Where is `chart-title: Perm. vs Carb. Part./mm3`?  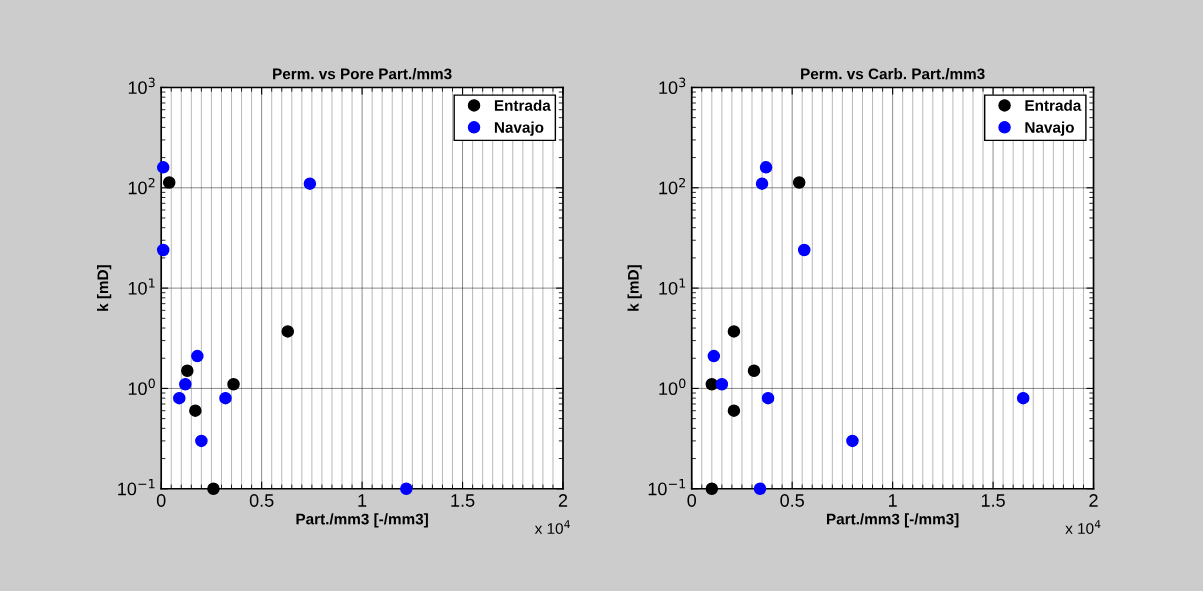
chart-title: Perm. vs Carb. Part./mm3 is located at coordinates (893, 74).